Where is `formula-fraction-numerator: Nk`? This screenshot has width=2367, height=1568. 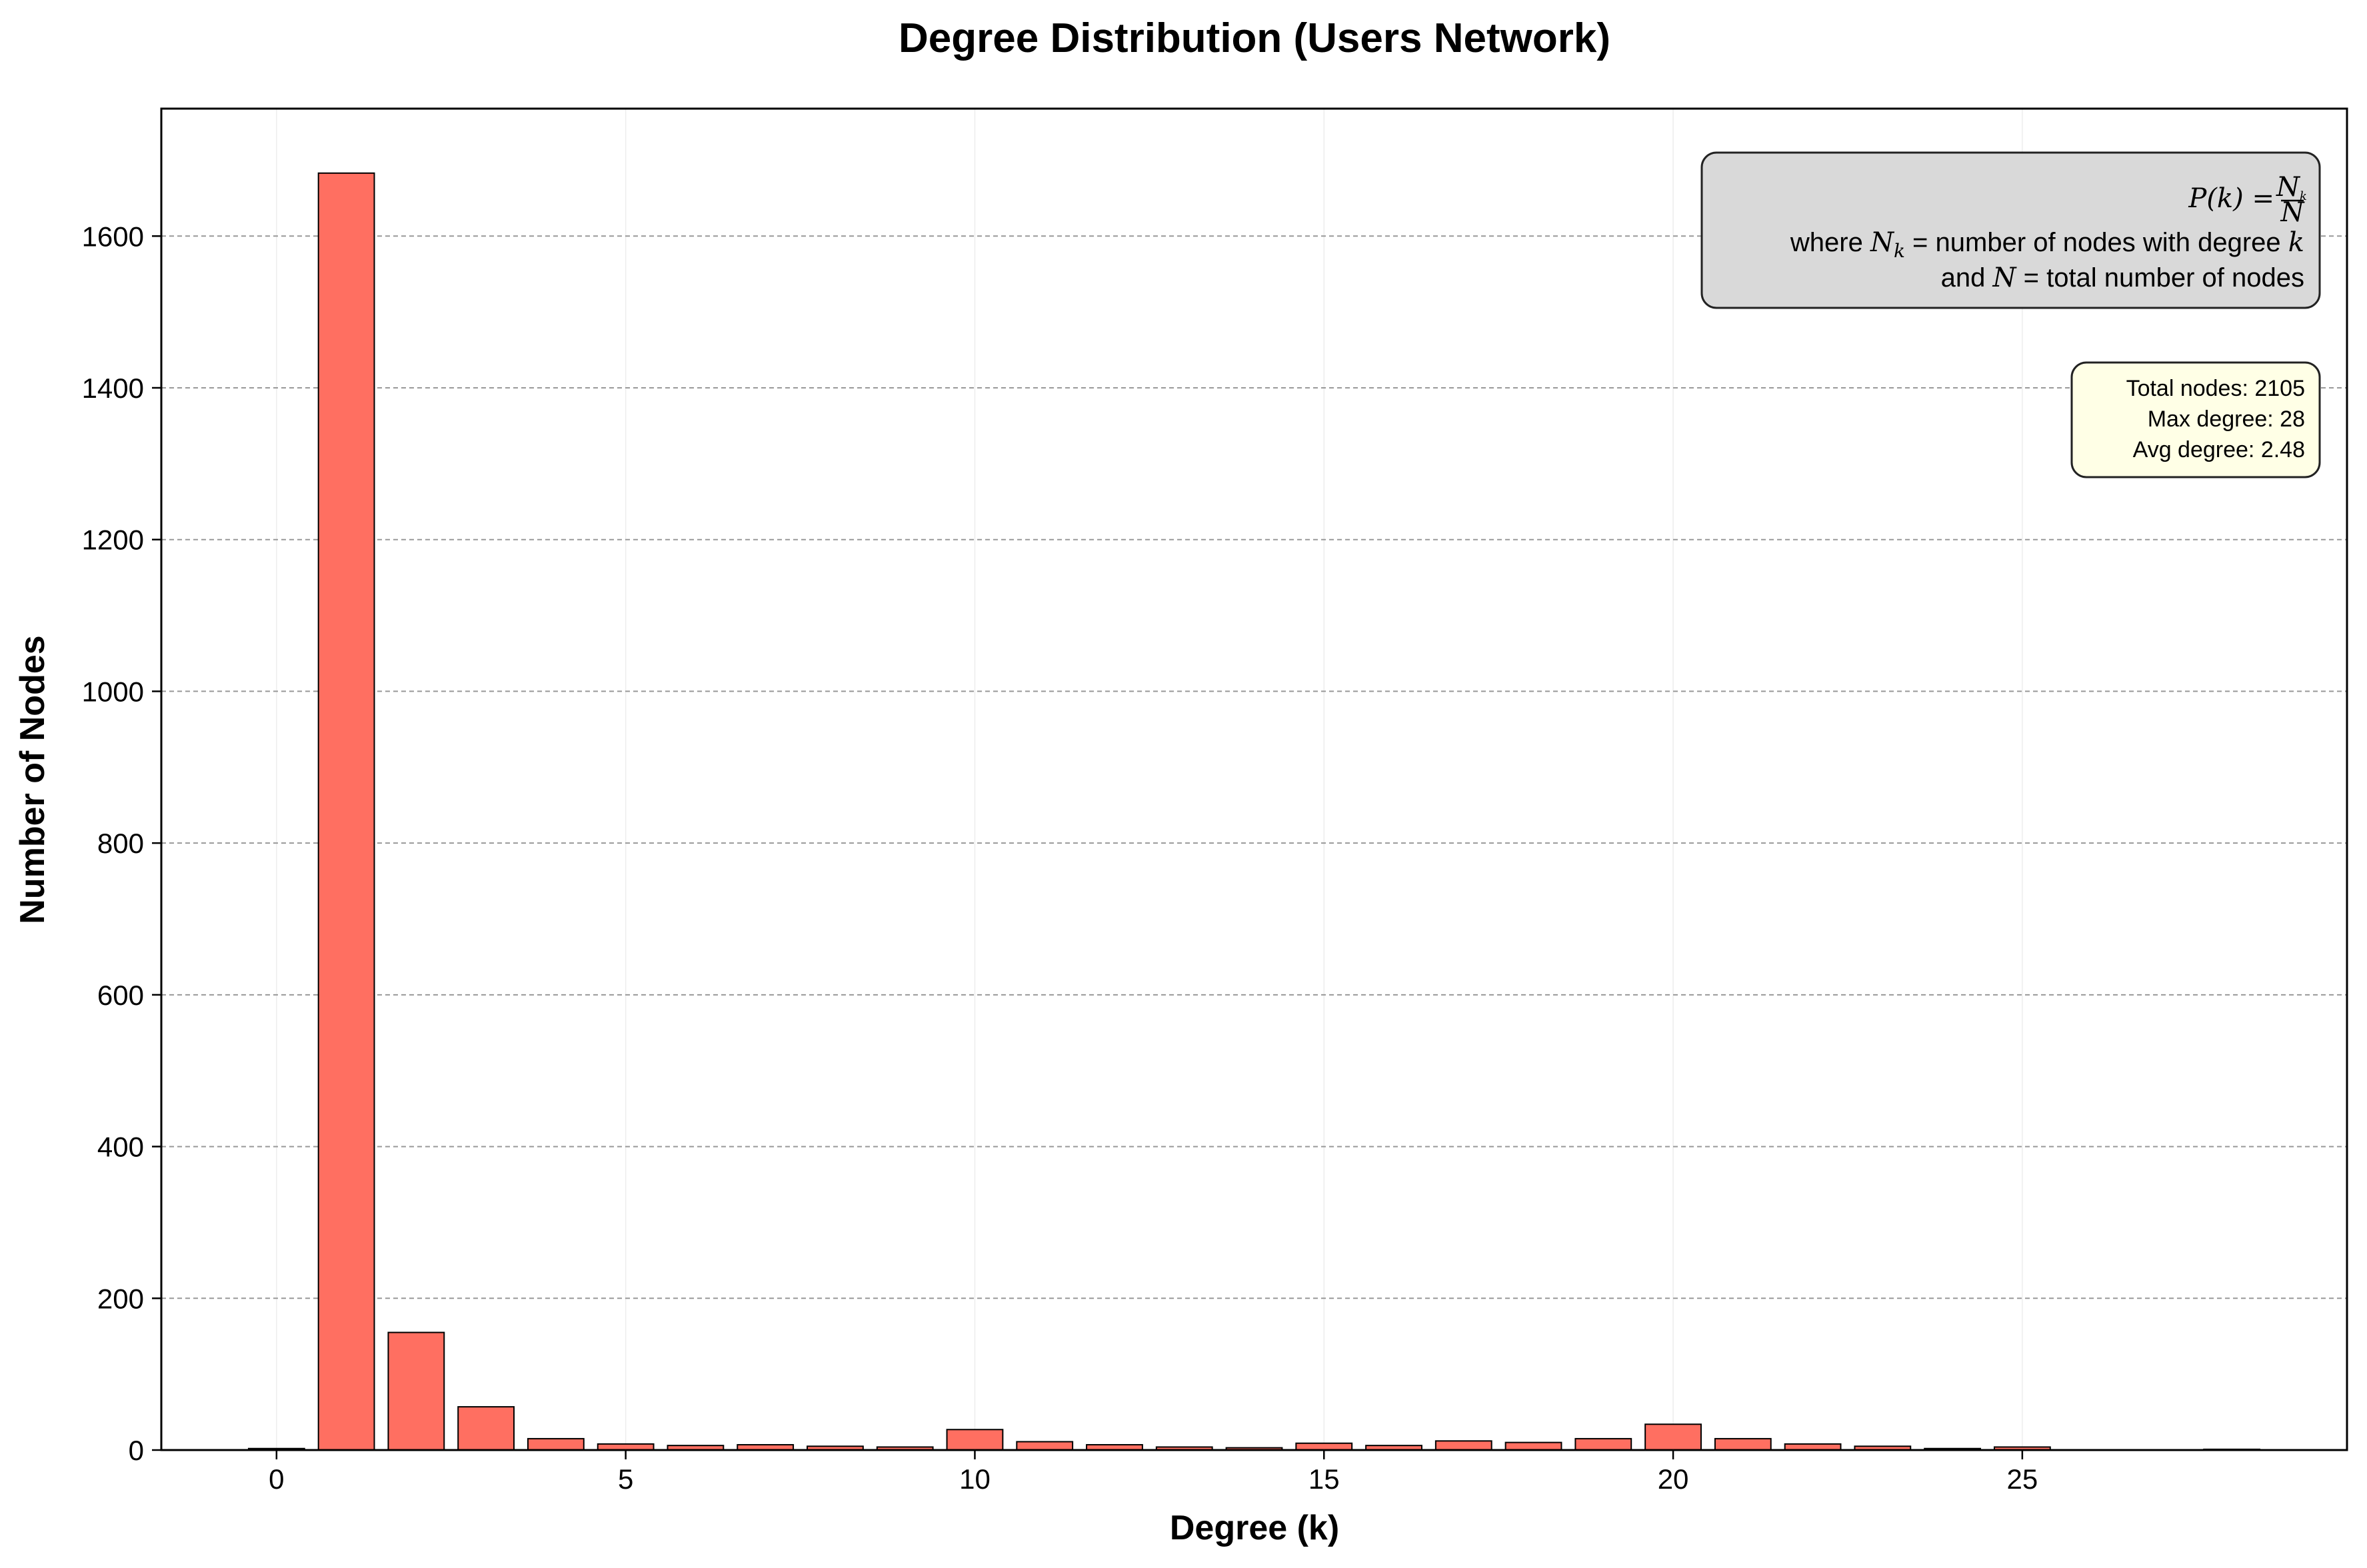 formula-fraction-numerator: Nk is located at coordinates (2291, 187).